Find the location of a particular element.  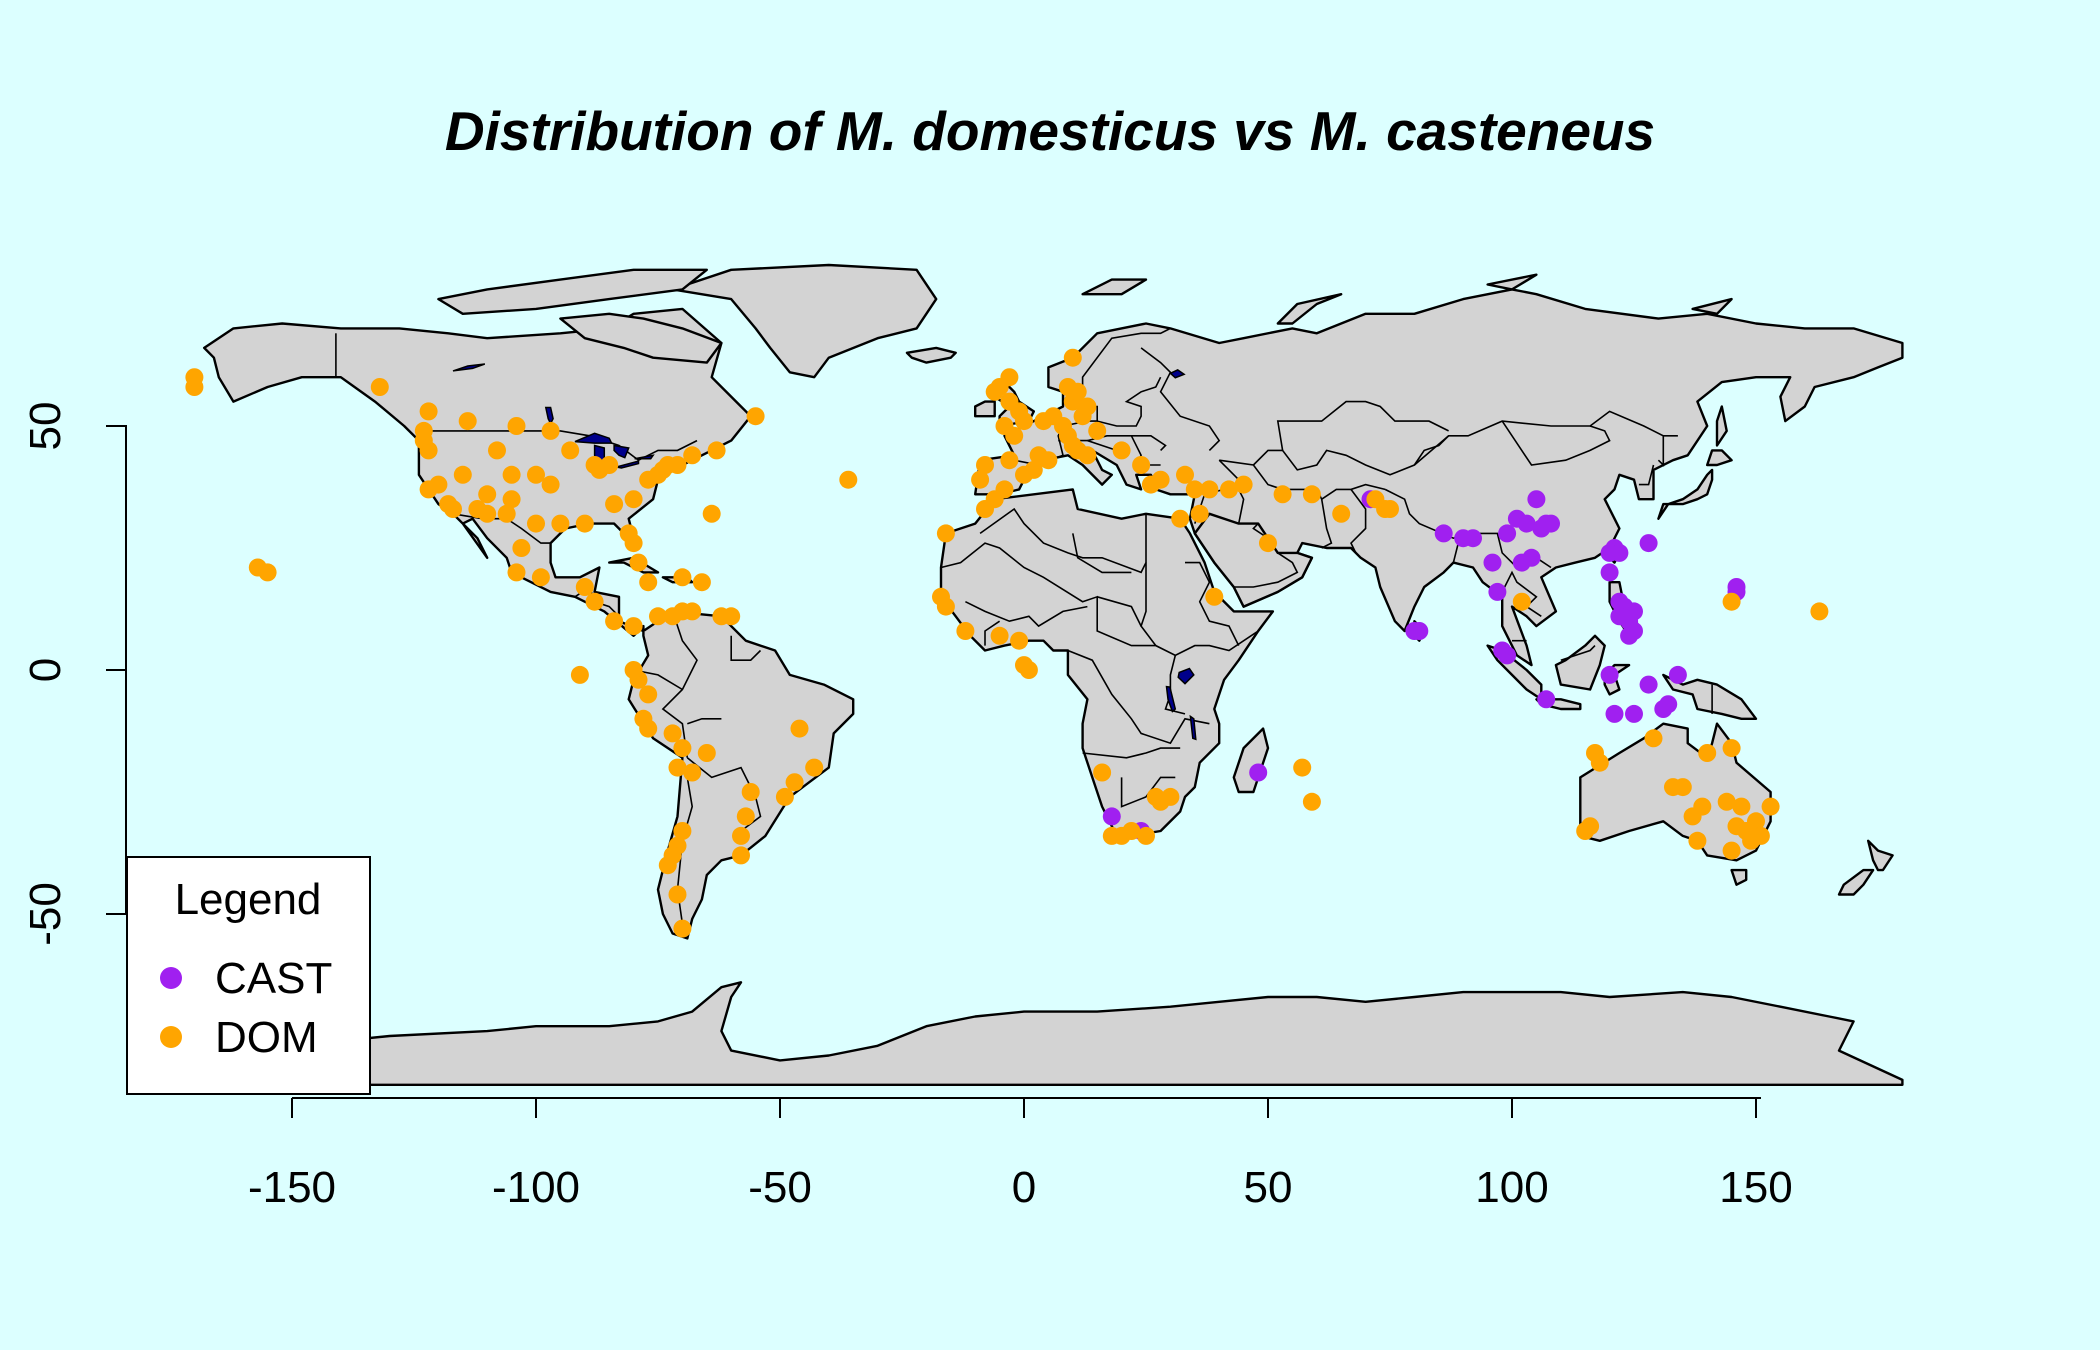

lake-tanganyika is located at coordinates (1171, 699).